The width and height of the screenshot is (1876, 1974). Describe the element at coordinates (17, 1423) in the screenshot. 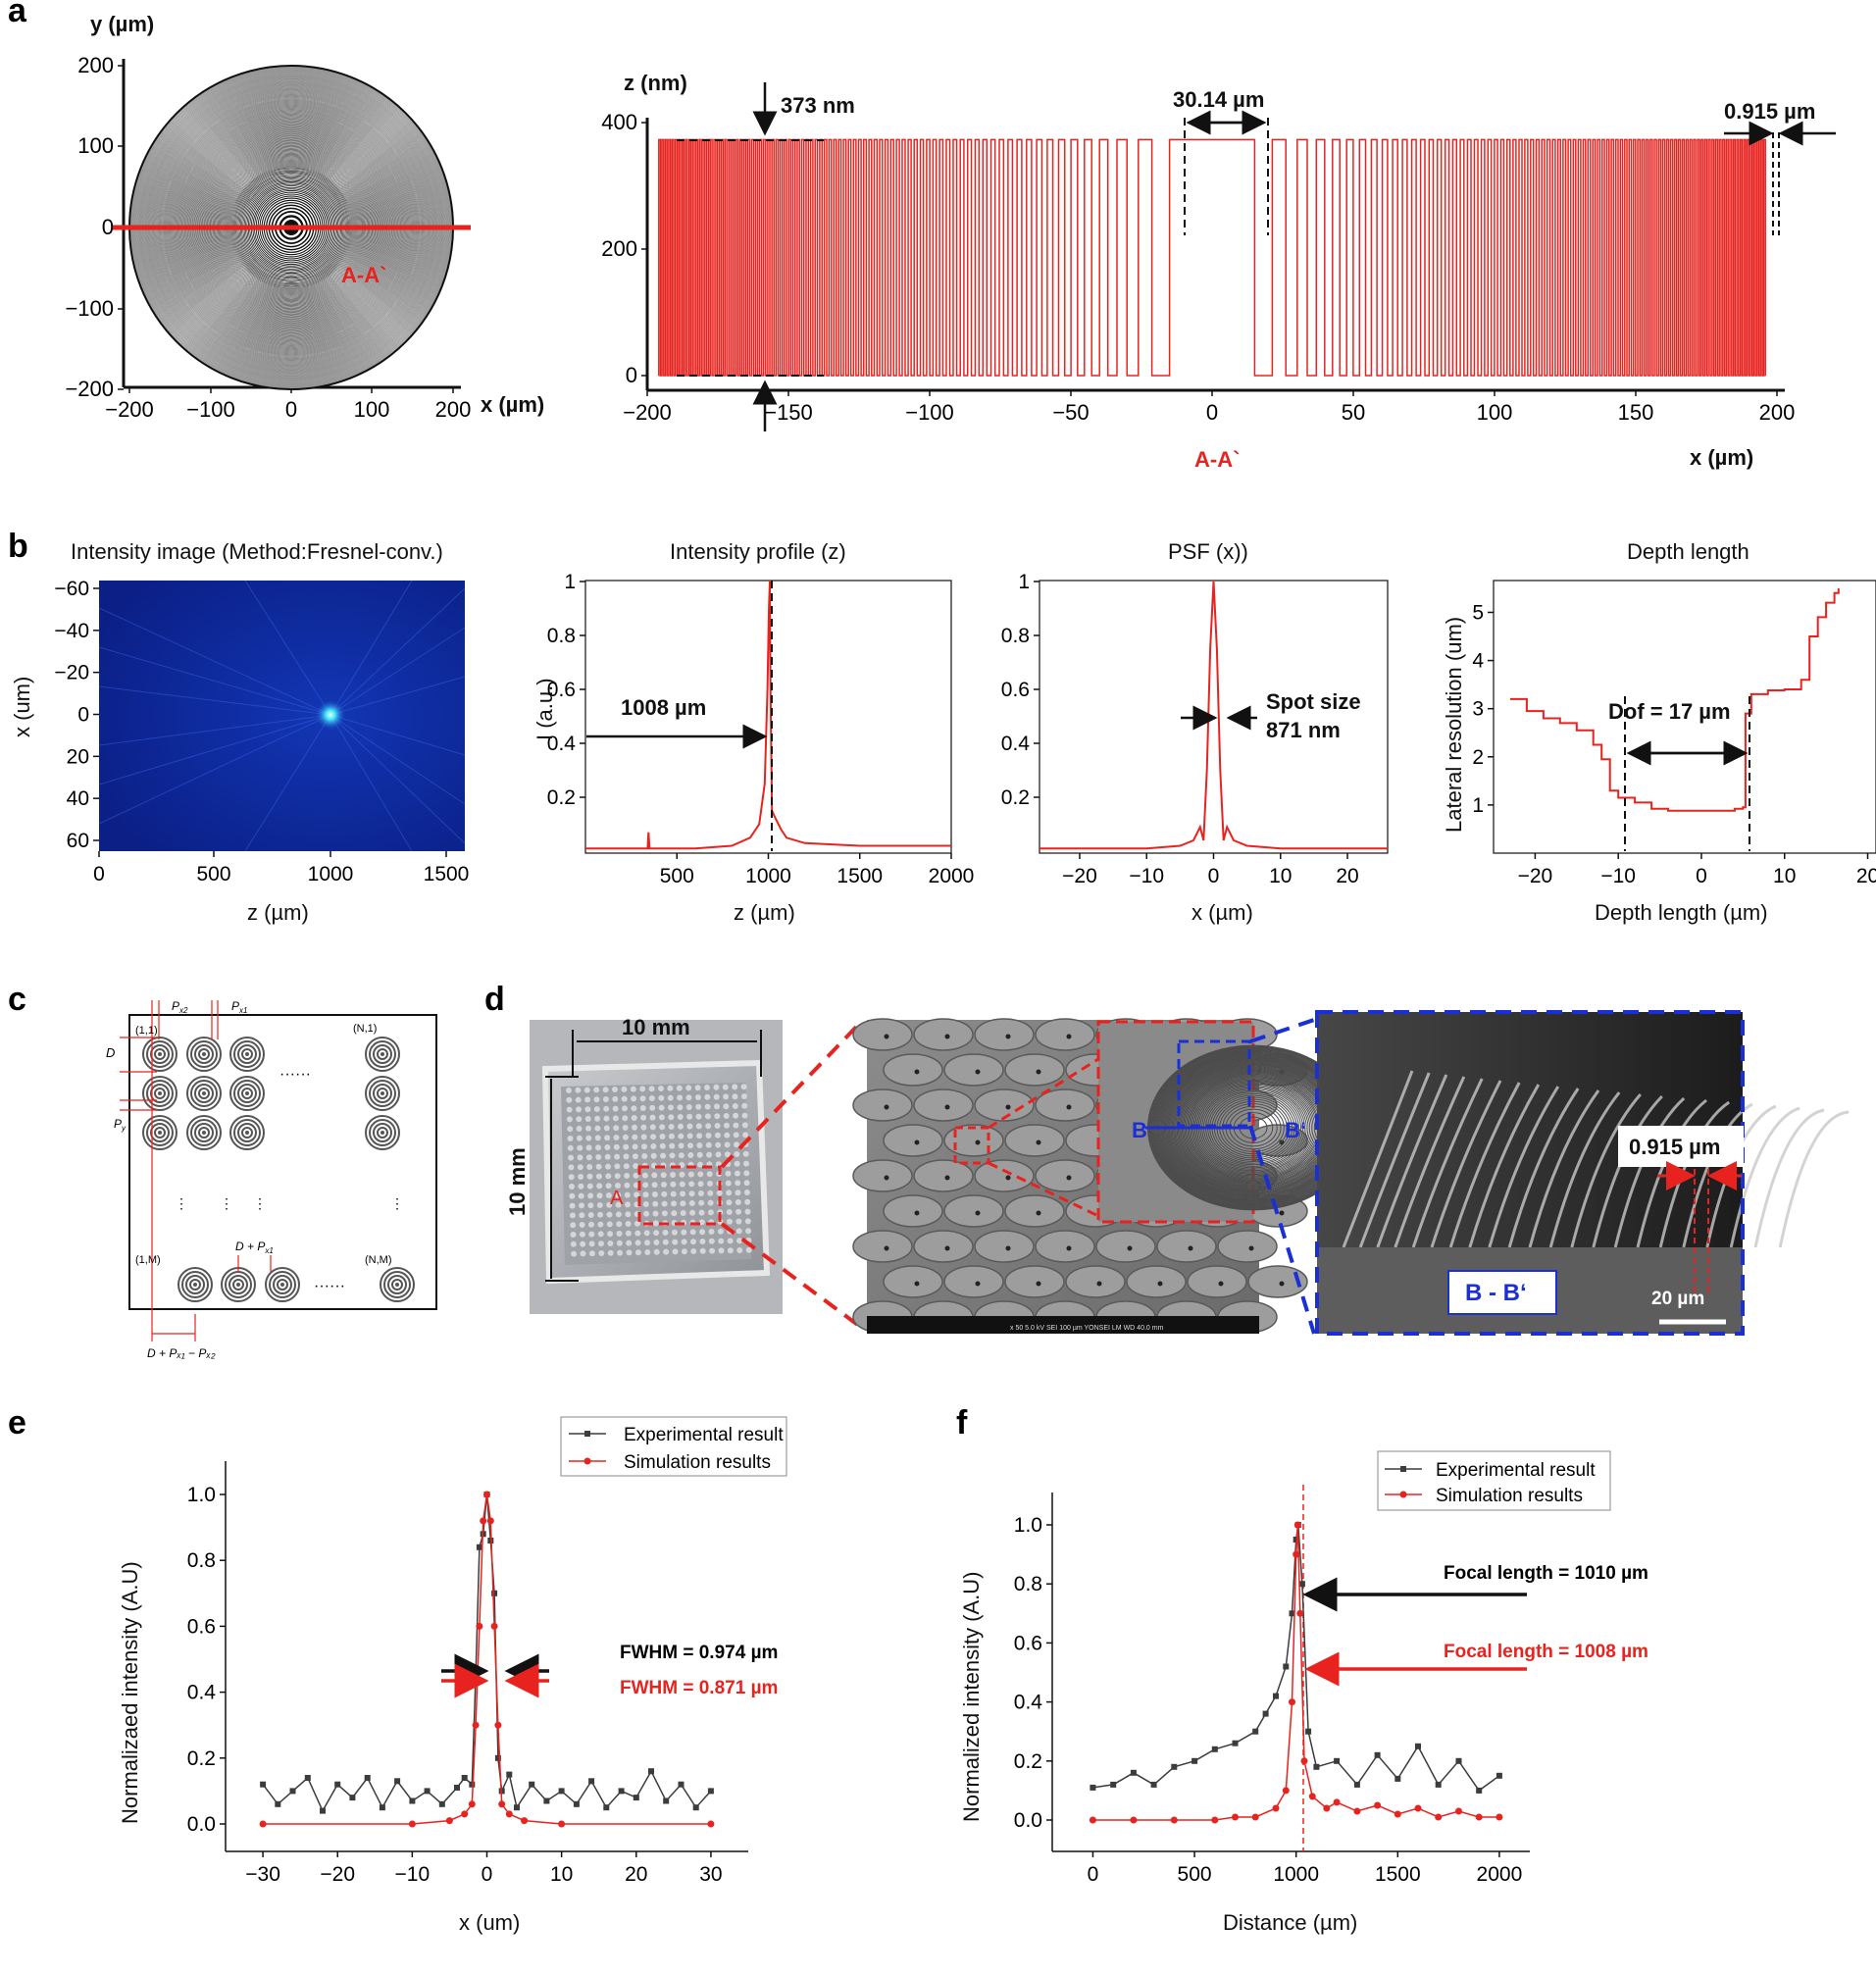

I see `panel-letter-e: e` at that location.